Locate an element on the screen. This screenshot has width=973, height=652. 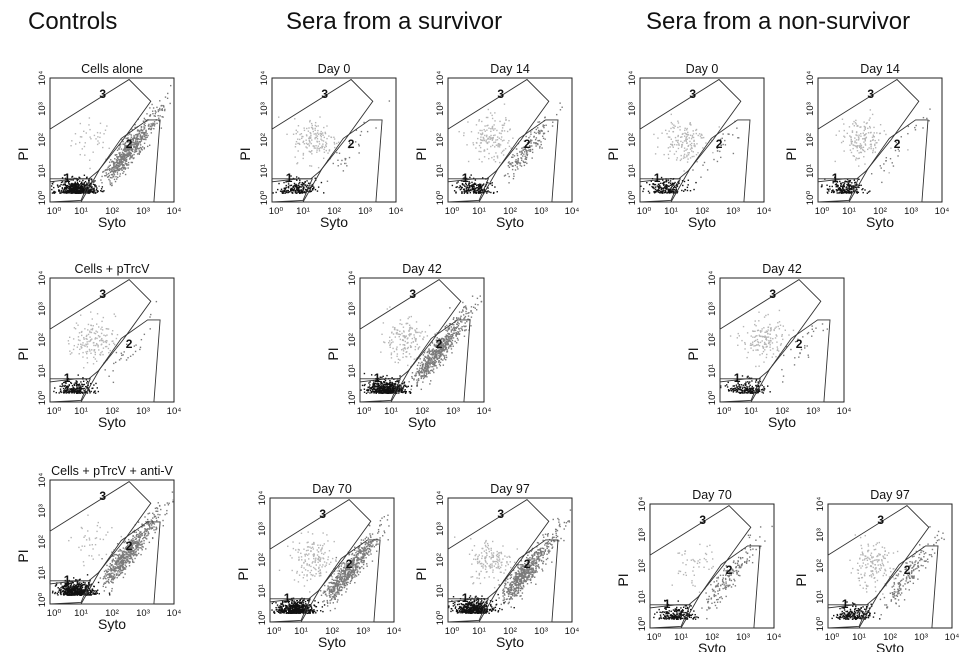
x-tick-label: 10¹ is located at coordinates (849, 211).